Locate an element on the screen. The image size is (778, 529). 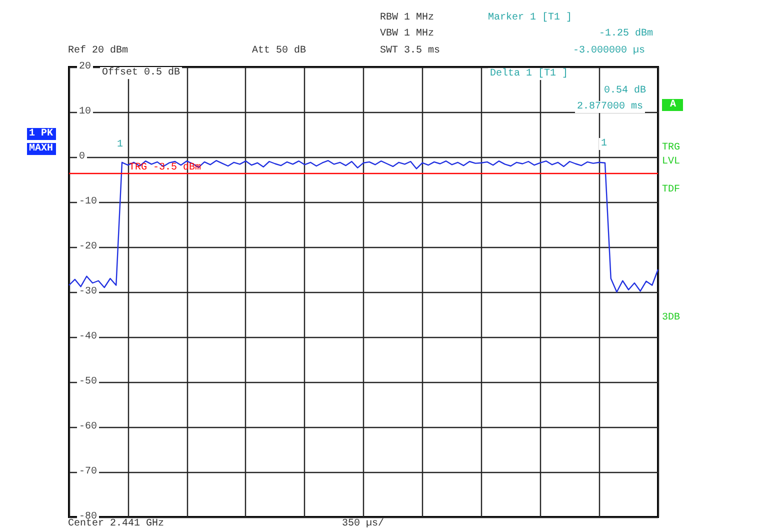
text: TRG is located at coordinates (671, 148).